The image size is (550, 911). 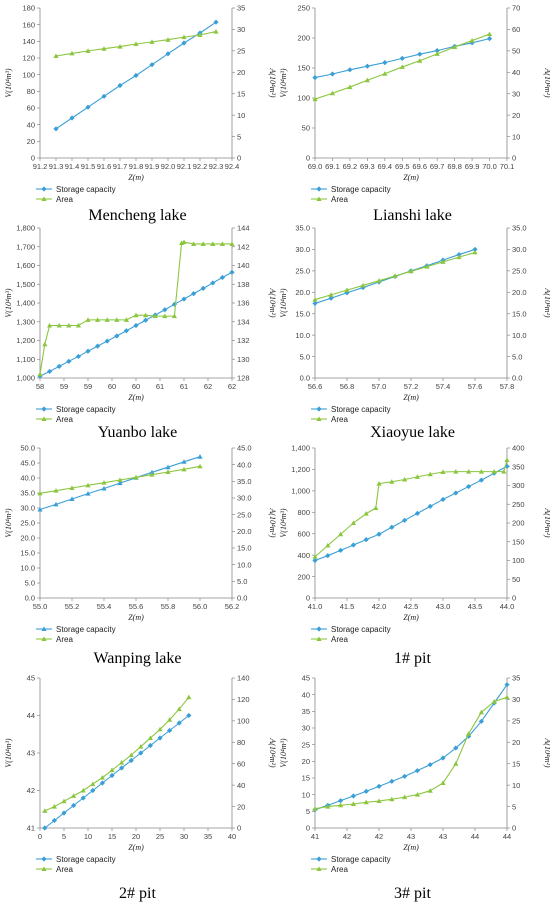 I want to click on y-left-tick-label: 50.0, so click(x=27, y=448).